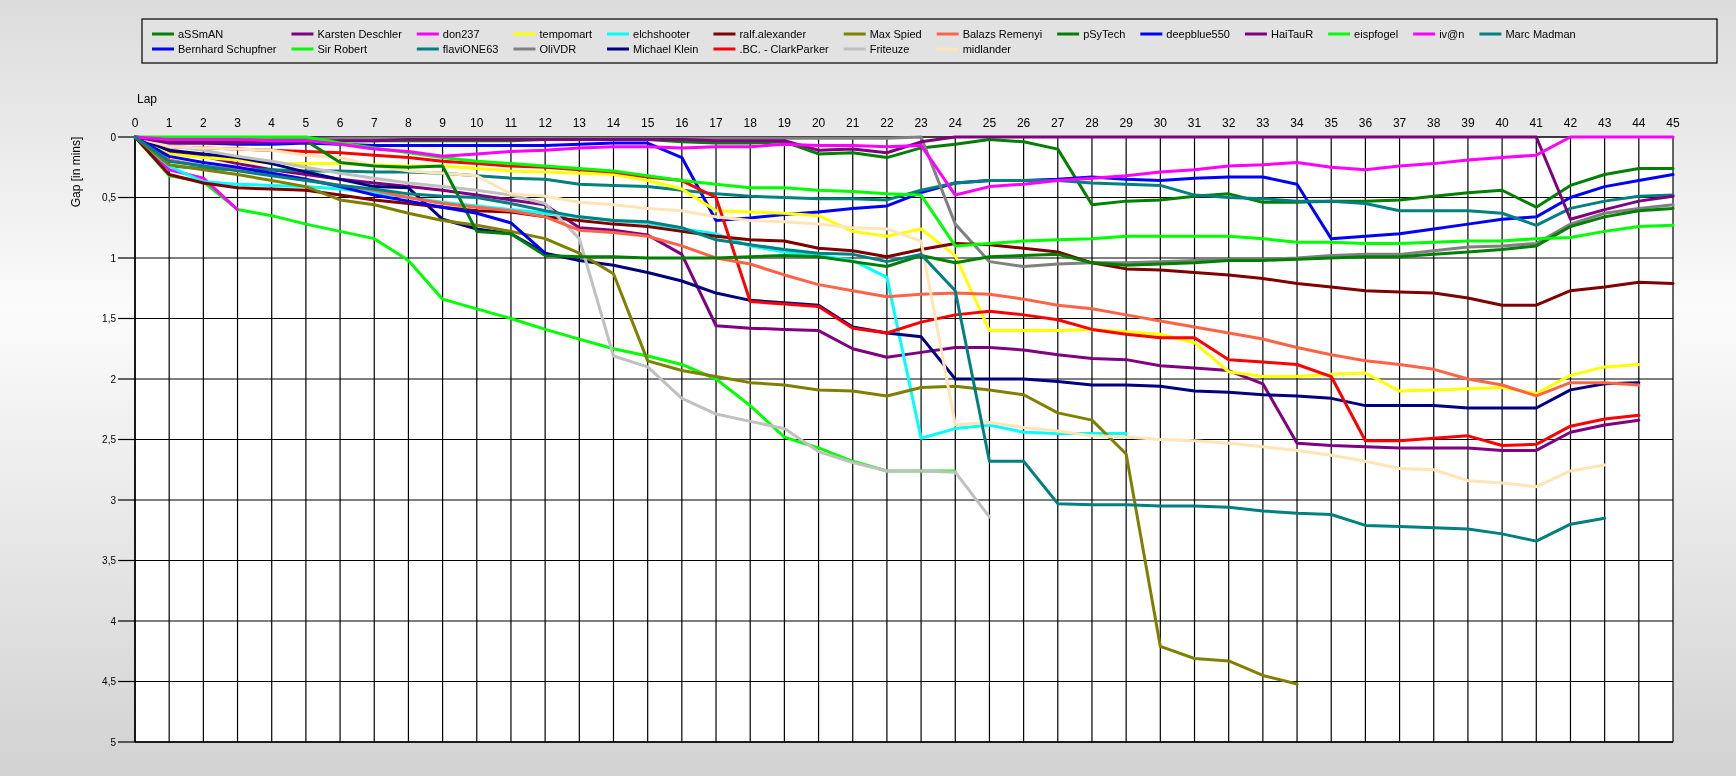 The height and width of the screenshot is (776, 1736). What do you see at coordinates (1536, 123) in the screenshot?
I see `x-tick-label: 41` at bounding box center [1536, 123].